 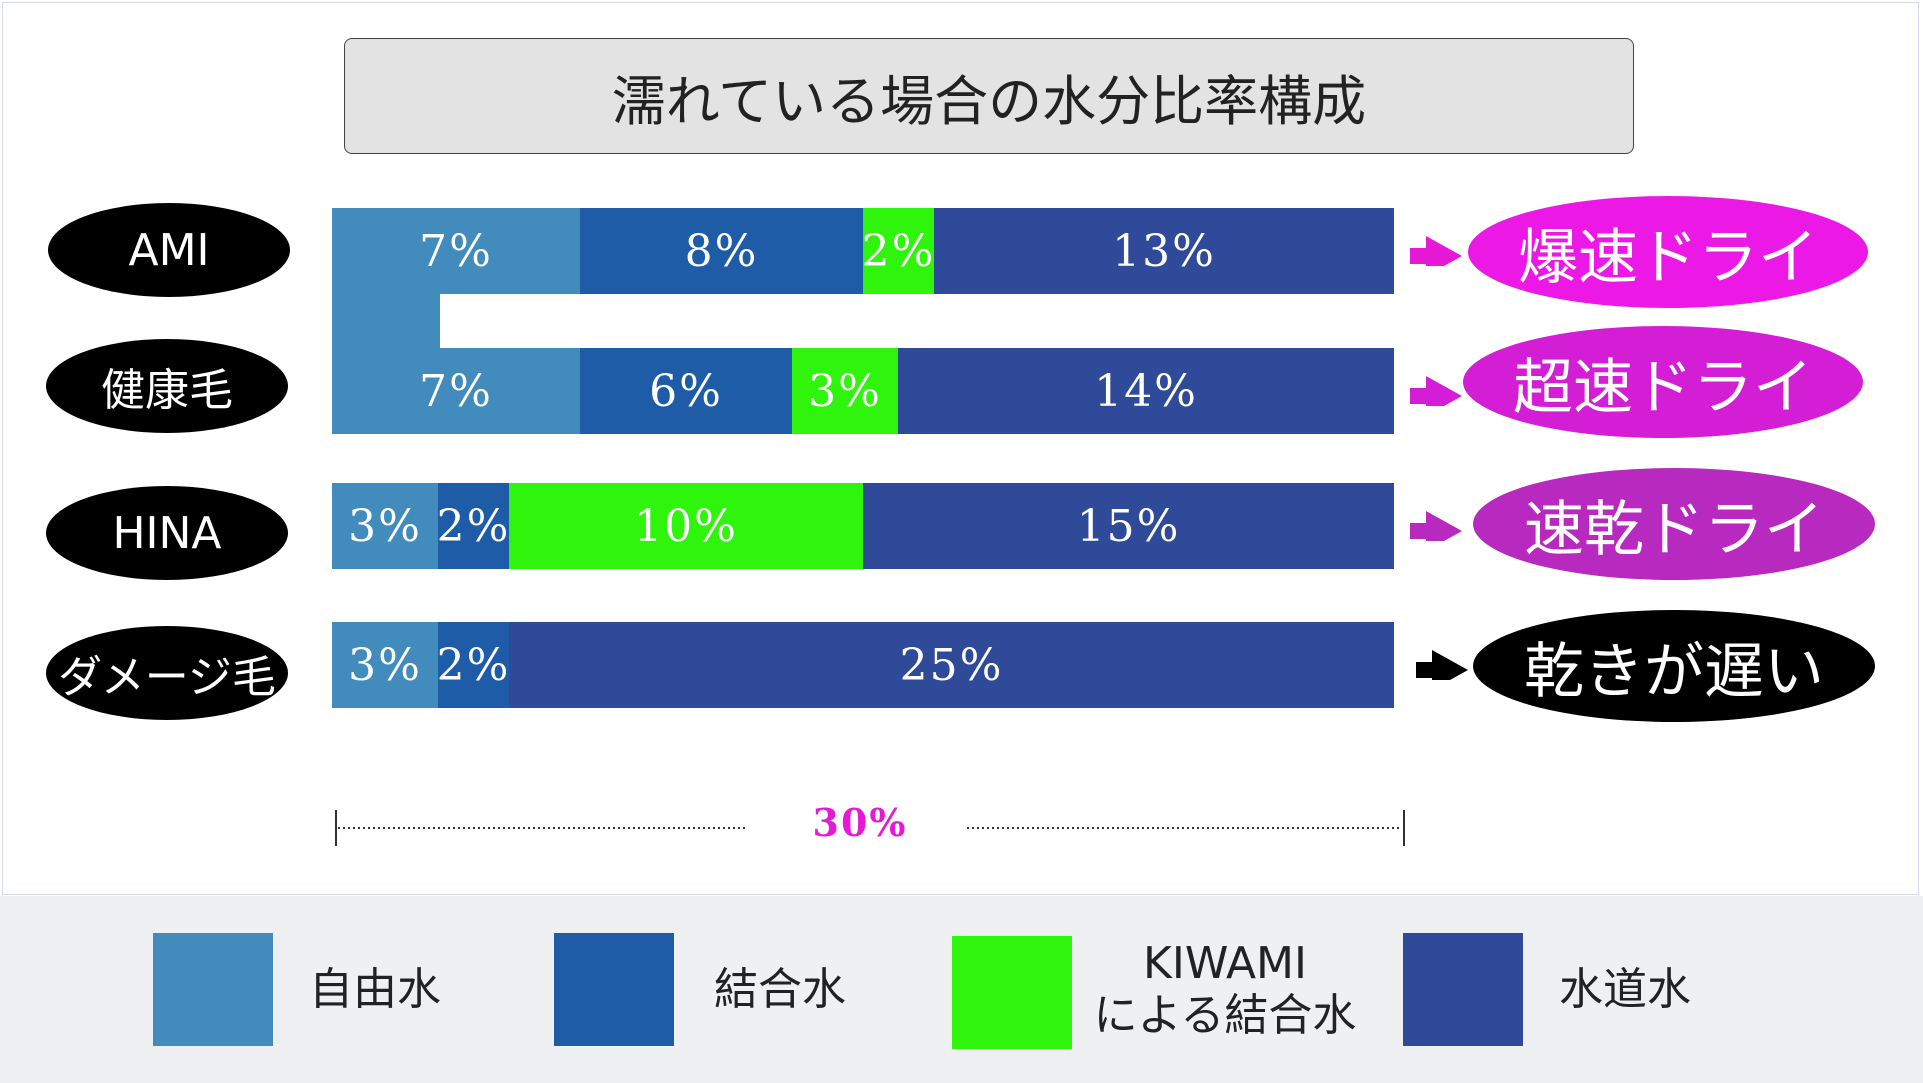 I want to click on bar-segment-healthy-hair-tap-water: 14%, so click(x=1146, y=391).